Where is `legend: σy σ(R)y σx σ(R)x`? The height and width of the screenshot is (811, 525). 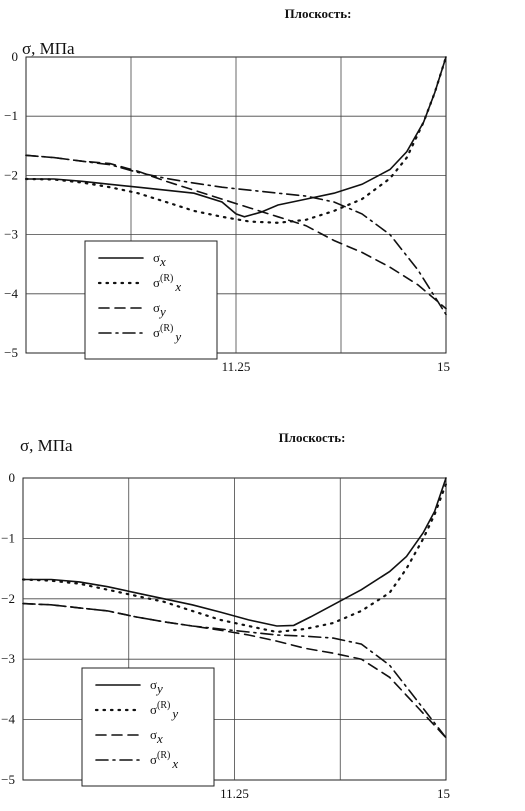
legend: σy σ(R)y σx σ(R)x is located at coordinates (148, 727).